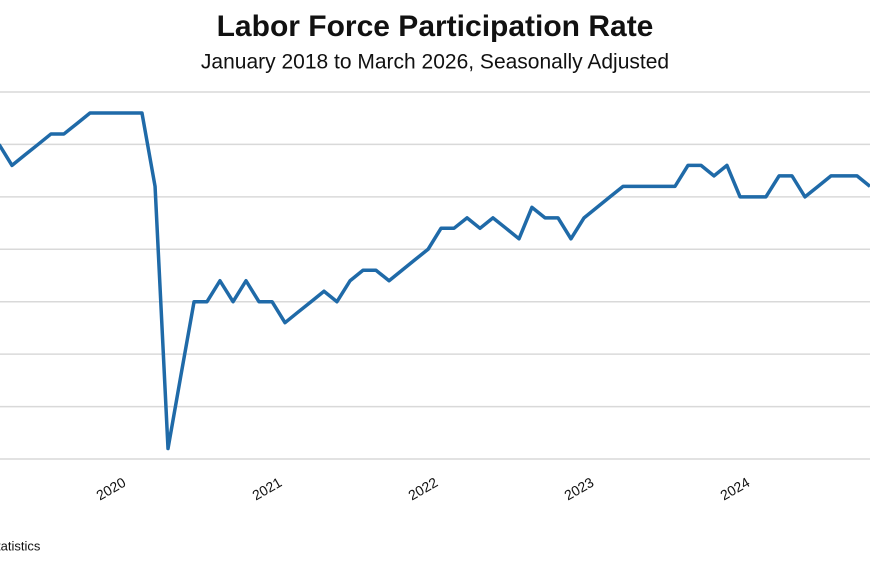  I want to click on x-tick-label: 2020, so click(110, 489).